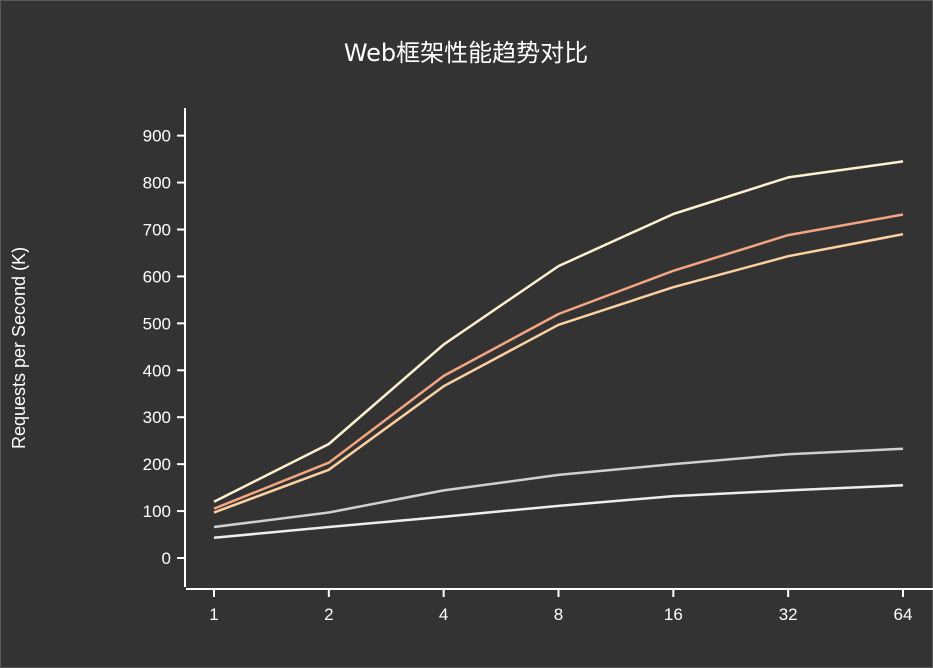  What do you see at coordinates (157, 136) in the screenshot?
I see `y-tick-label: 900` at bounding box center [157, 136].